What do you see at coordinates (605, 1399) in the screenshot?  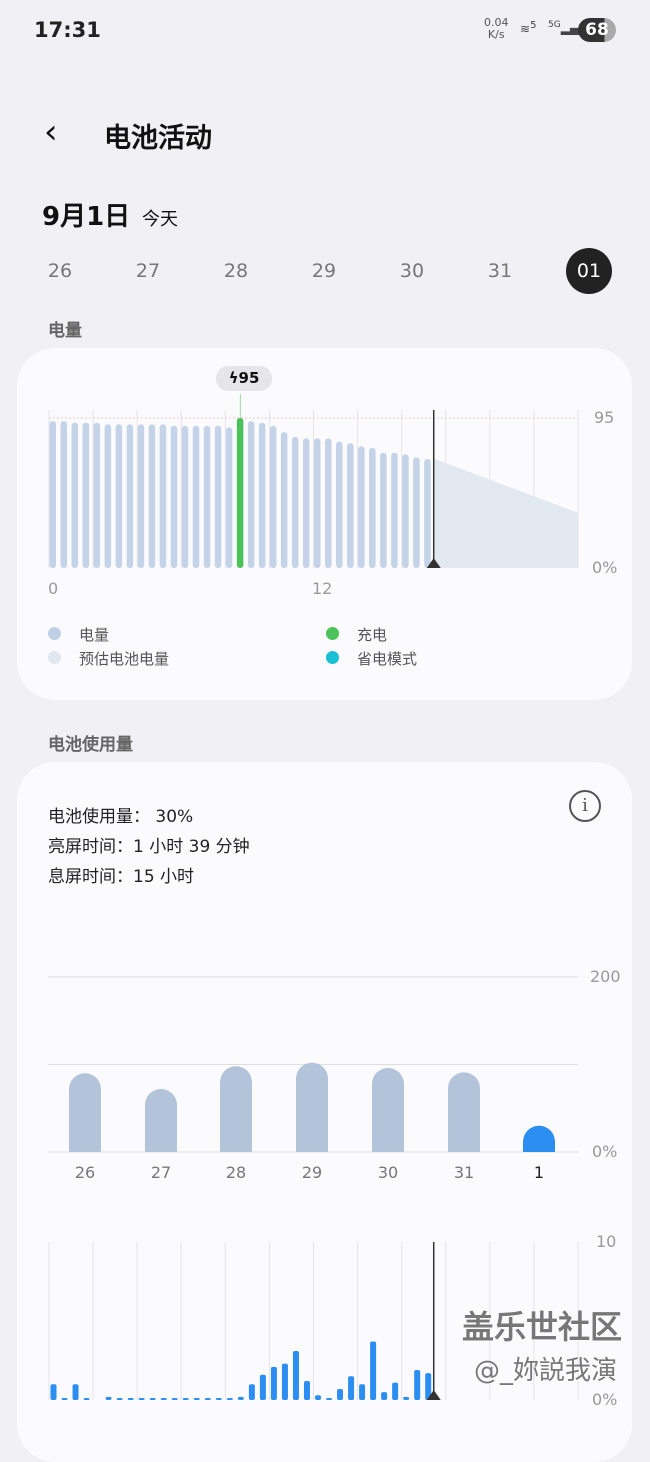 I see `hourly-y-bottom: 0%` at bounding box center [605, 1399].